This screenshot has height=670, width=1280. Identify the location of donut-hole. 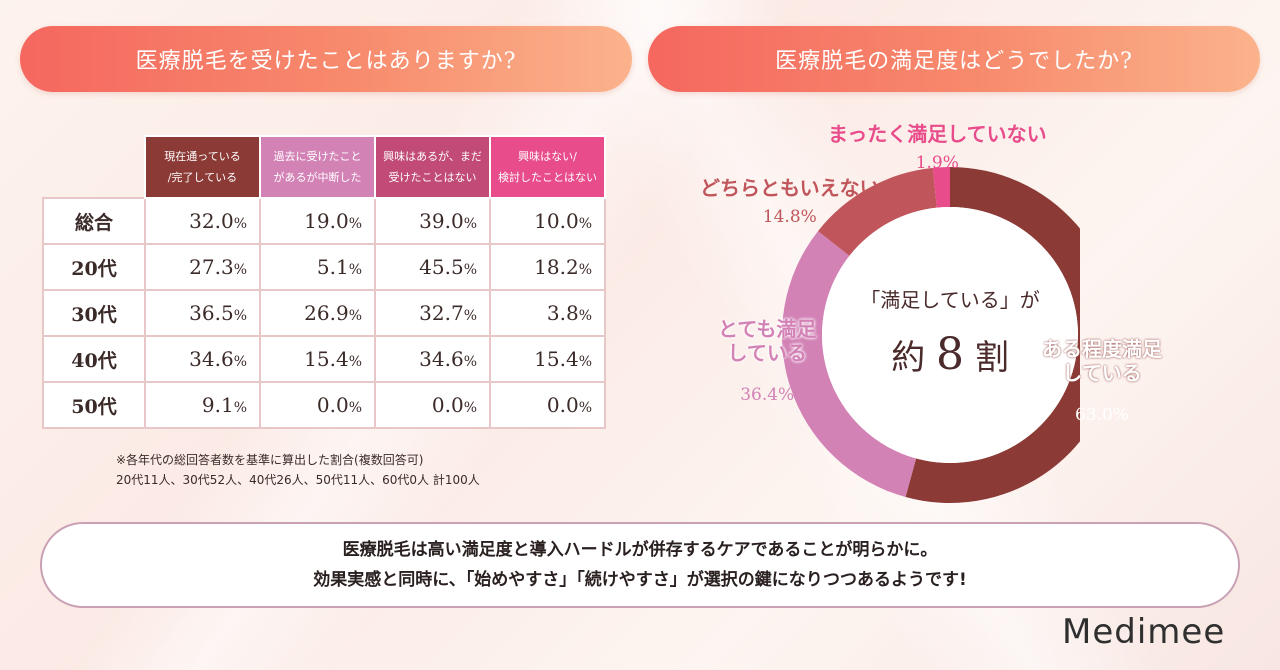
(950, 335).